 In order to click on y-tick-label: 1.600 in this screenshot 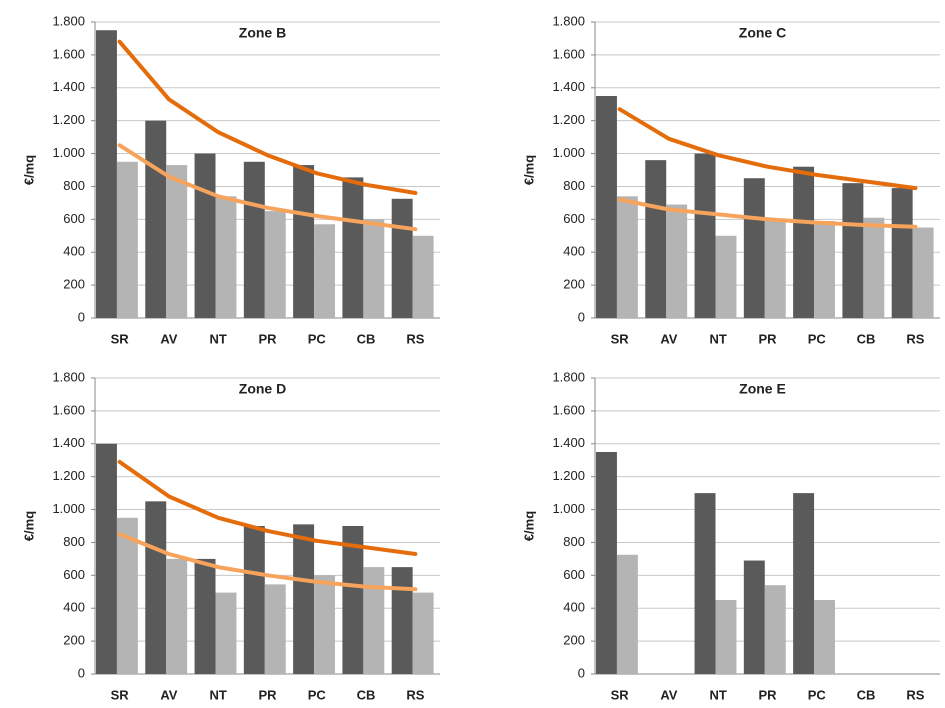, I will do `click(68, 409)`.